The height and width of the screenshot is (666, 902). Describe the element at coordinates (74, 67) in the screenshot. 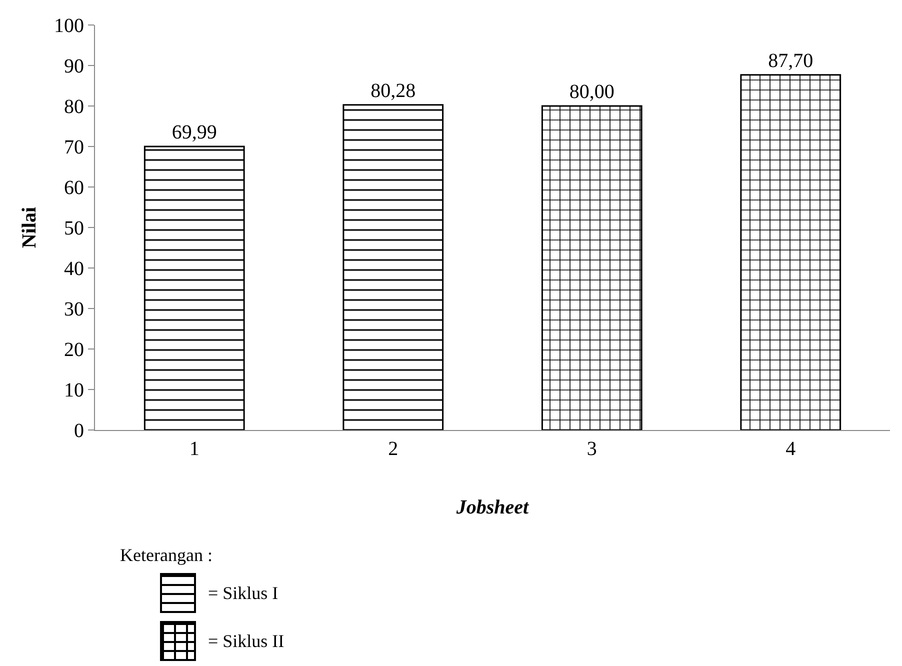

I see `y-tick-label: 90` at that location.